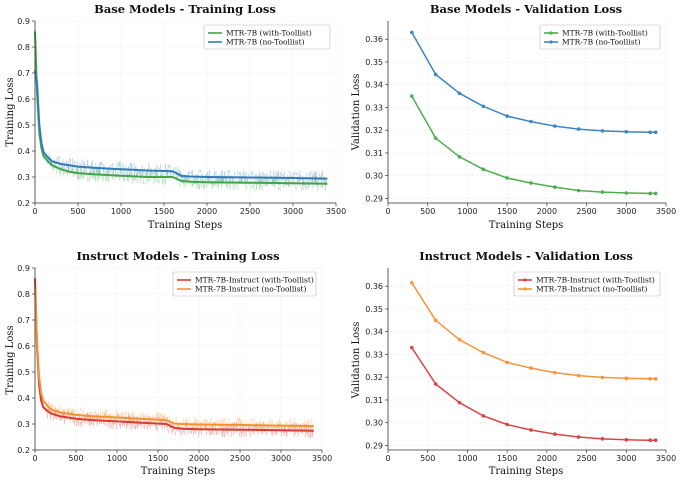  Describe the element at coordinates (265, 42) in the screenshot. I see `legend-label: MTR-7B (no-Toollist)` at that location.